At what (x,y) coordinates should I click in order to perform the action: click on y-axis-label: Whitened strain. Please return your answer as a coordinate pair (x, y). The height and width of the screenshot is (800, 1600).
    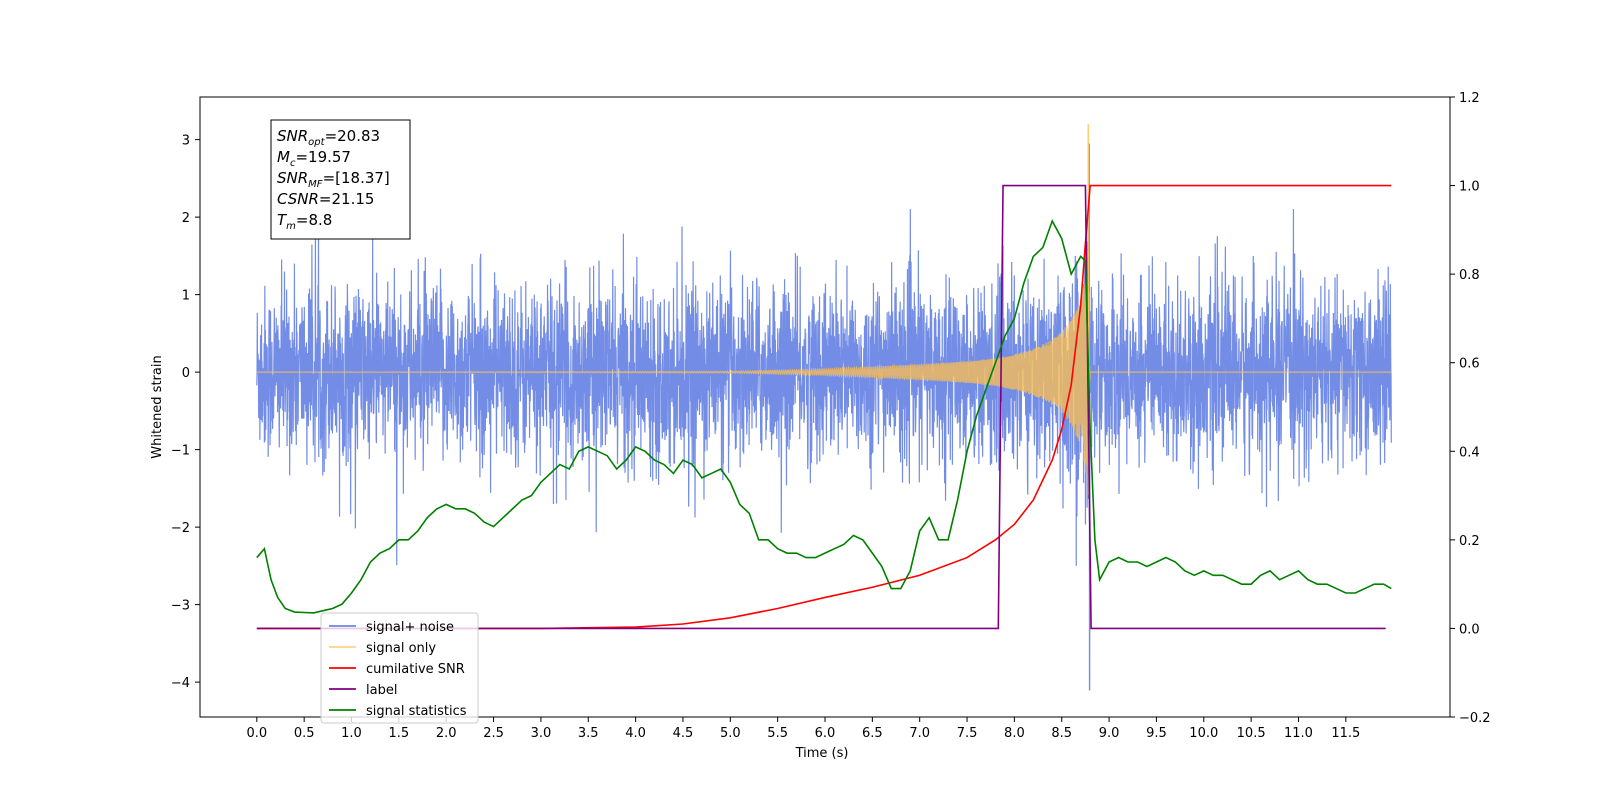
    Looking at the image, I should click on (157, 406).